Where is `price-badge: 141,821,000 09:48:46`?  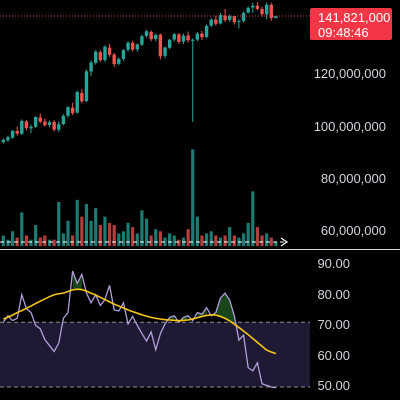 price-badge: 141,821,000 09:48:46 is located at coordinates (351, 24).